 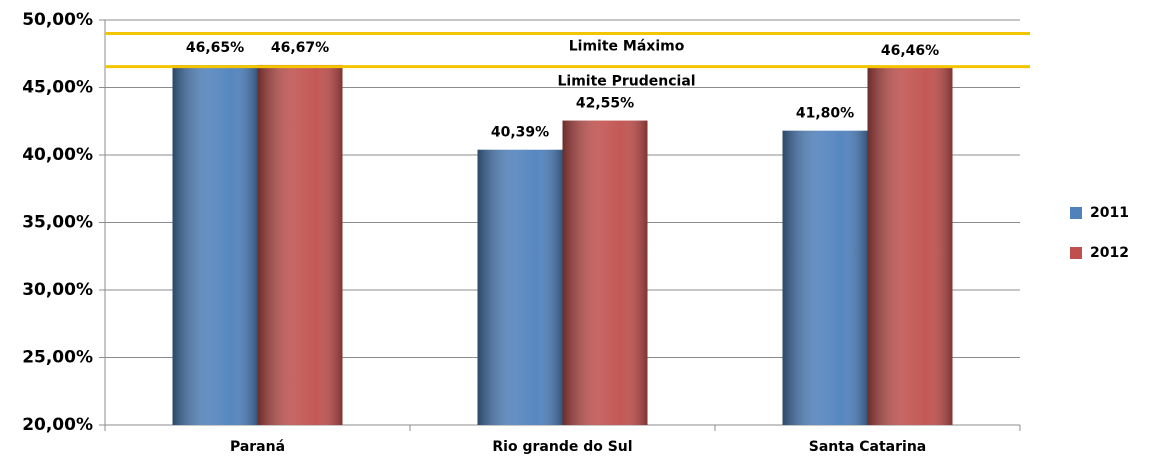 What do you see at coordinates (57, 425) in the screenshot?
I see `y-tick-label: 20,00%` at bounding box center [57, 425].